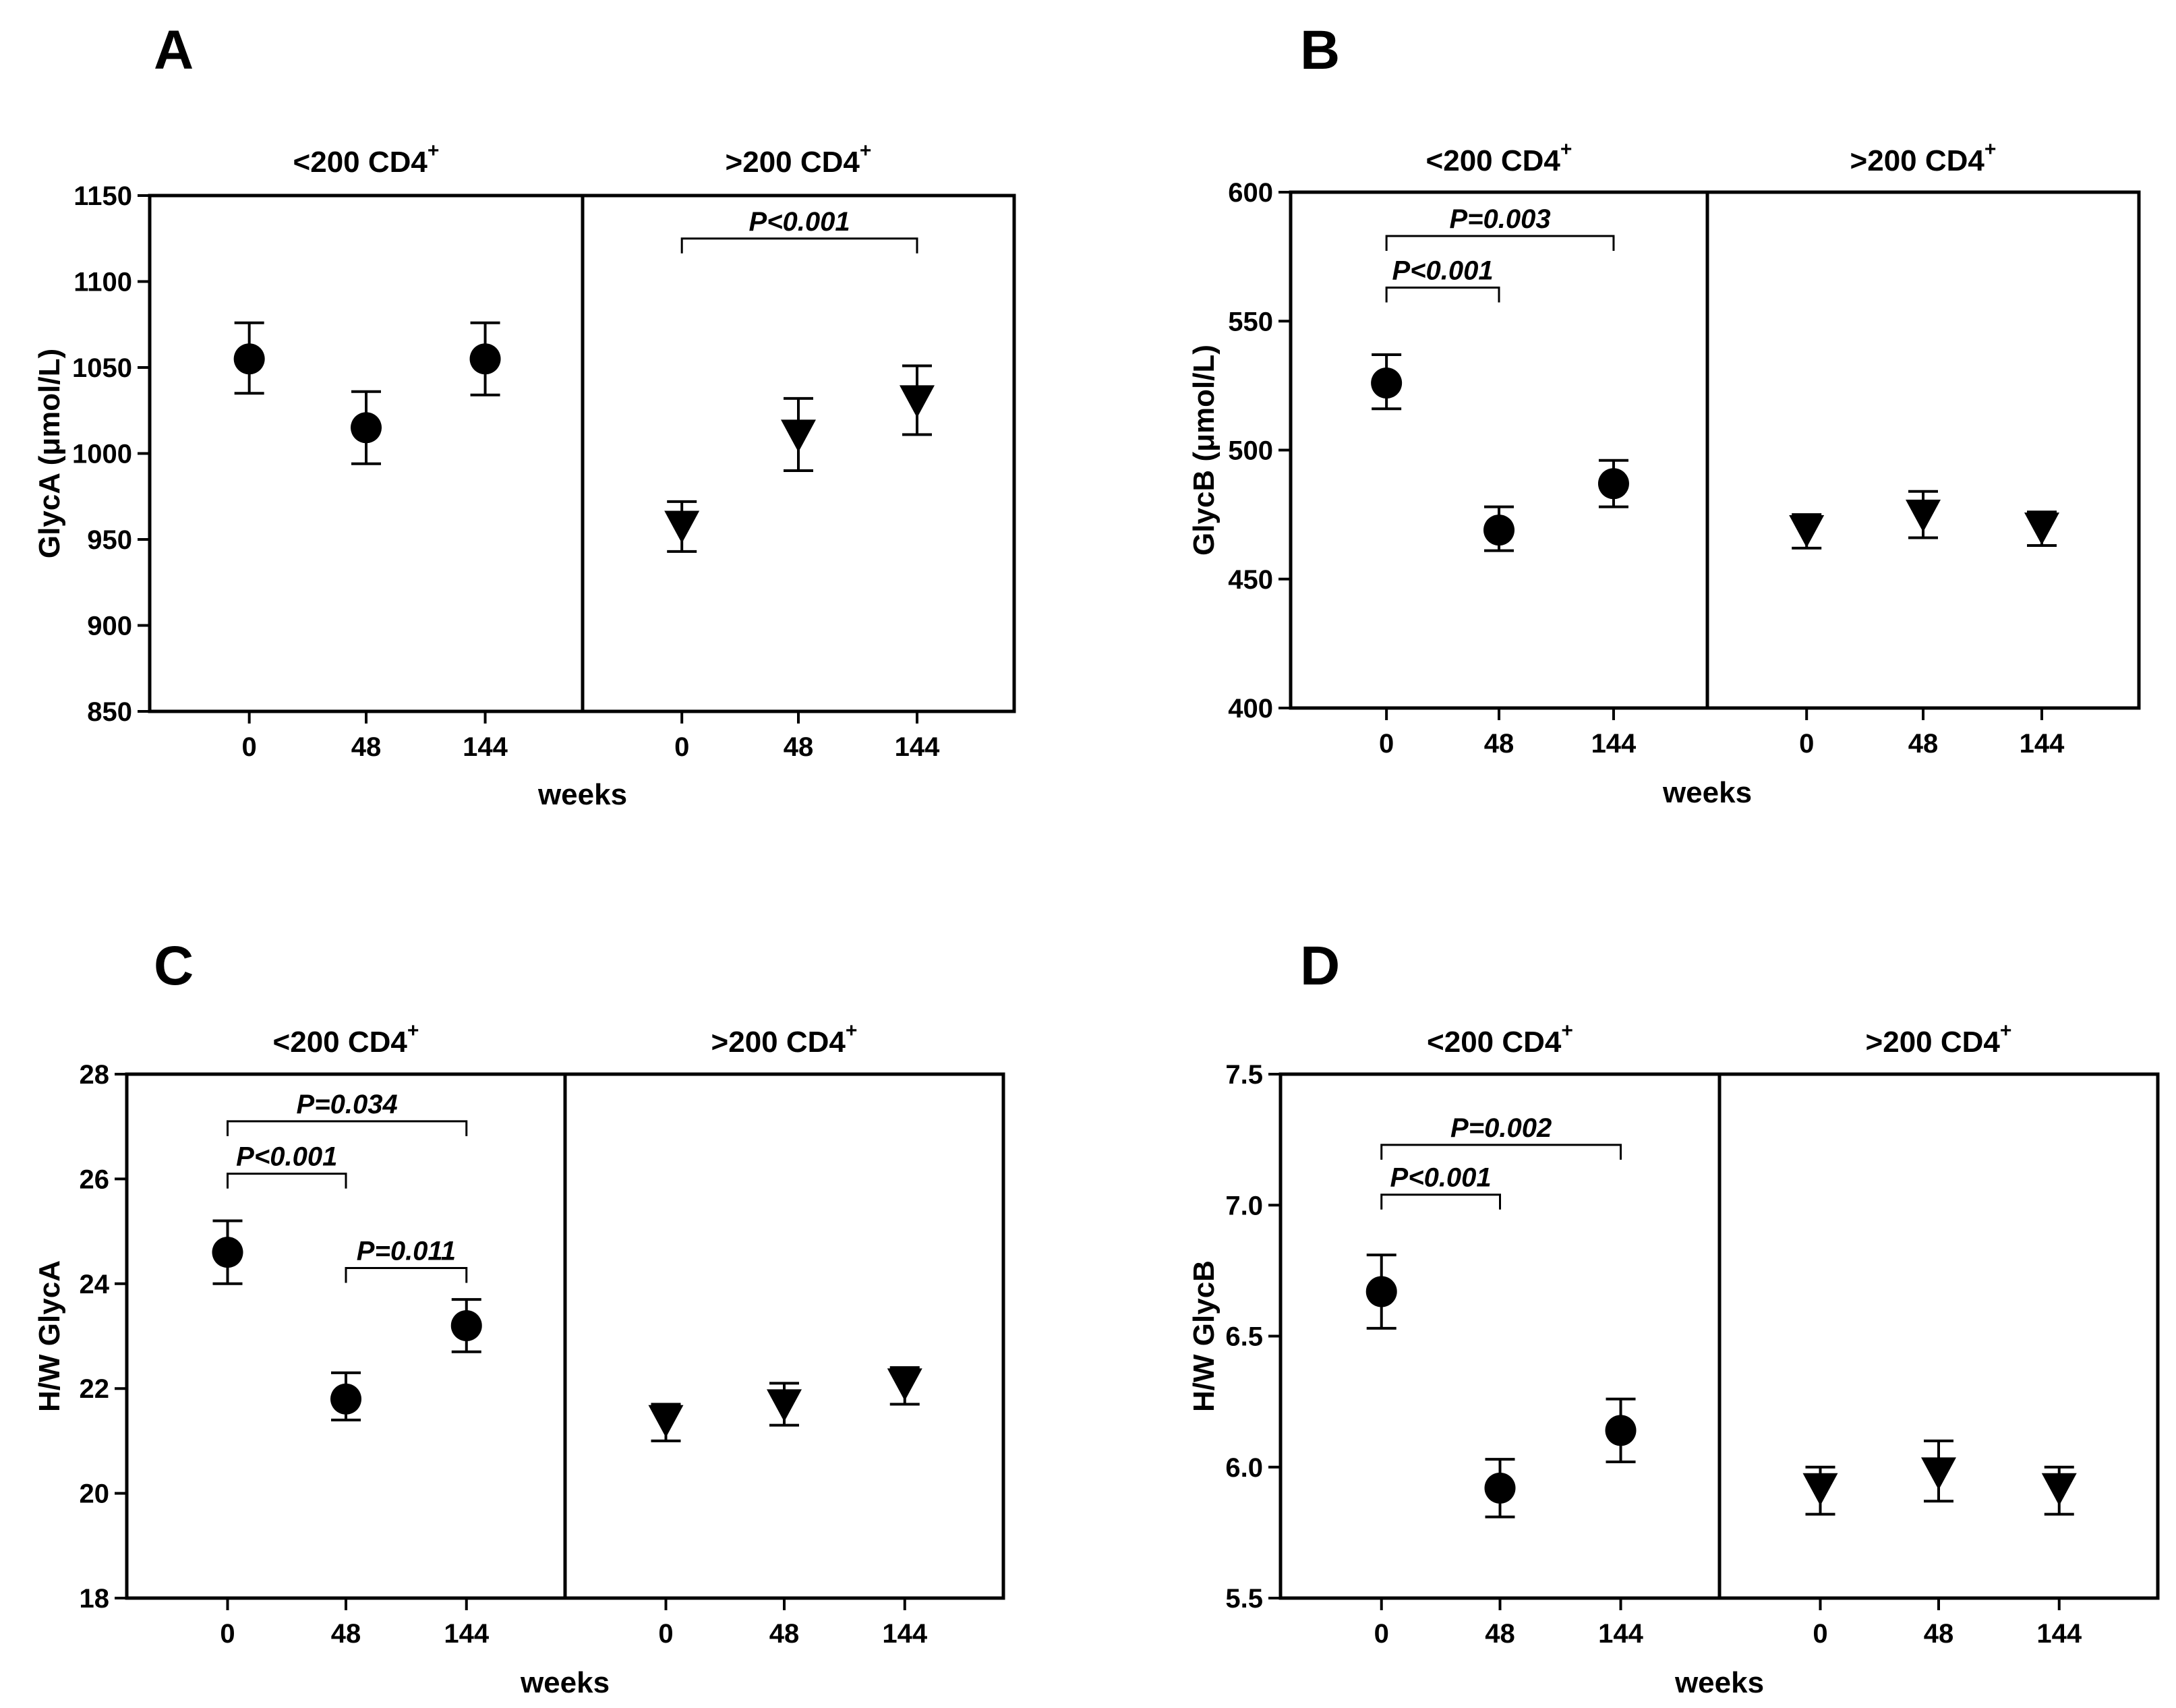  Describe the element at coordinates (95, 1284) in the screenshot. I see `y-tick-label: 24` at that location.